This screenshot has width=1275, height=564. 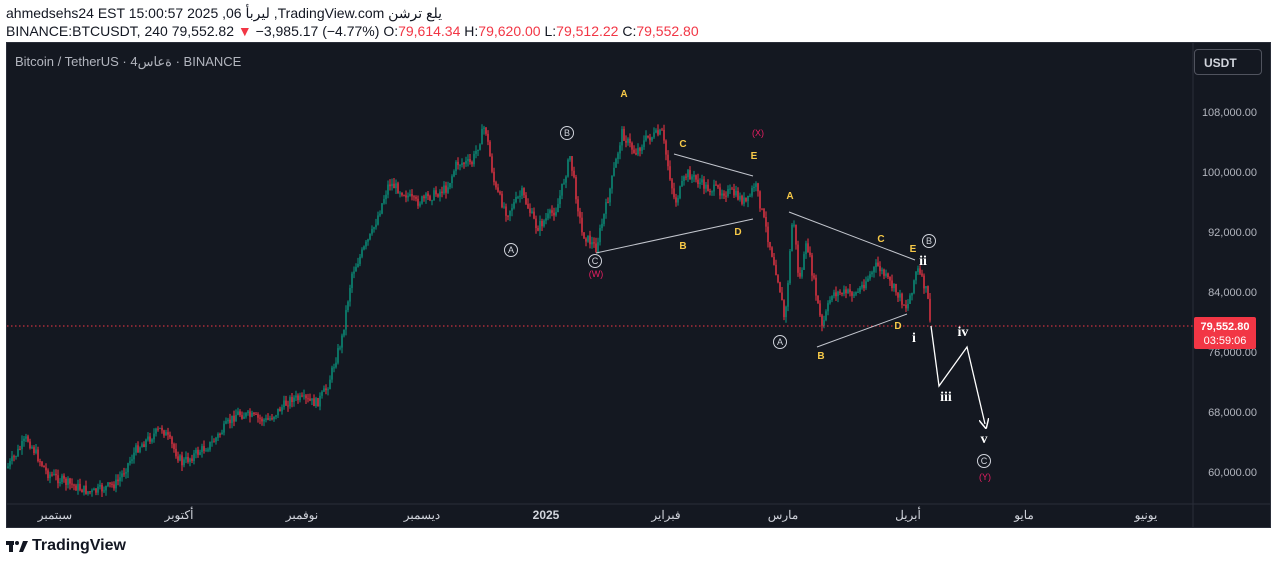 I want to click on currency-unit-button: USDT, so click(x=1228, y=62).